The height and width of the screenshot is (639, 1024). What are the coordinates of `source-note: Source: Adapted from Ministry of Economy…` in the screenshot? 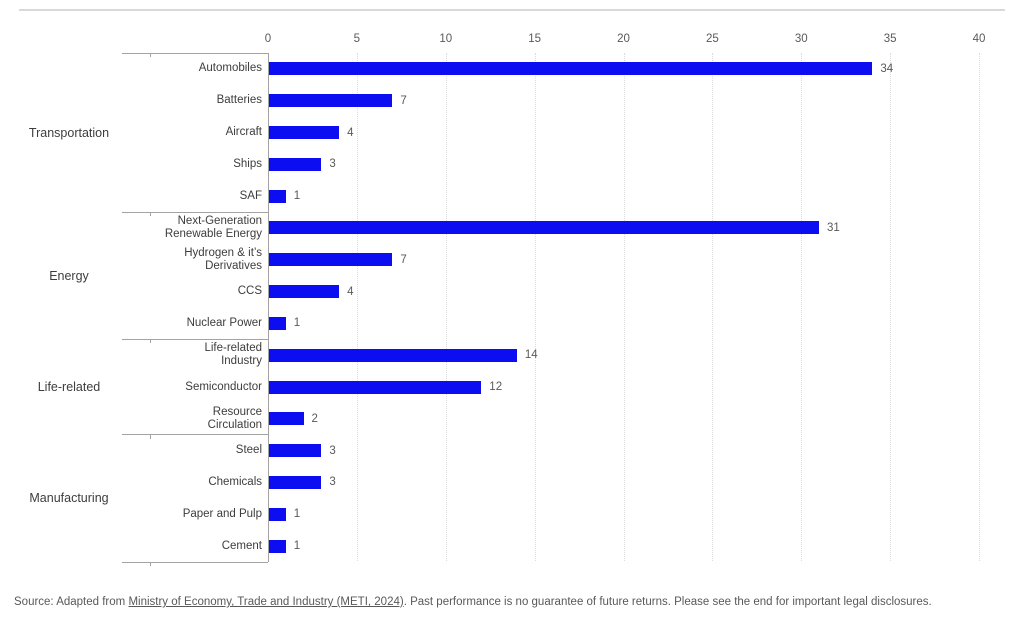 It's located at (514, 602).